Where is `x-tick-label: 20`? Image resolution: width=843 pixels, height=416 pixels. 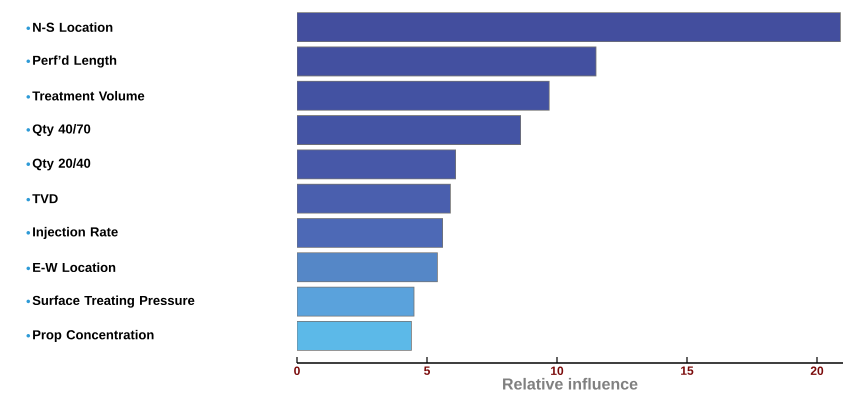
x-tick-label: 20 is located at coordinates (817, 371).